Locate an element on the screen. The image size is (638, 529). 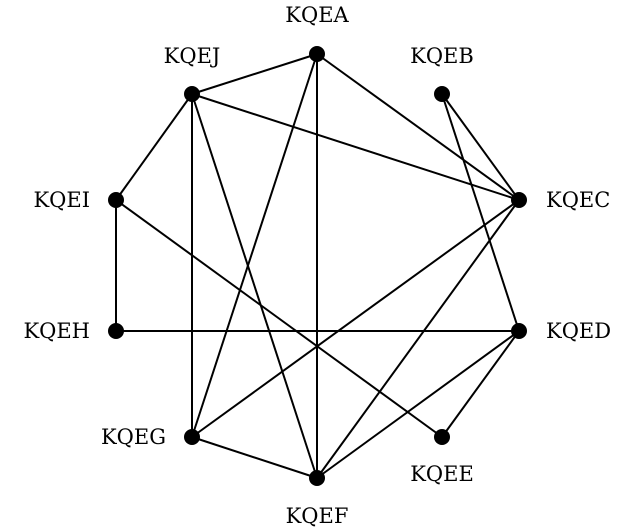
node-dot-kqee is located at coordinates (442, 437).